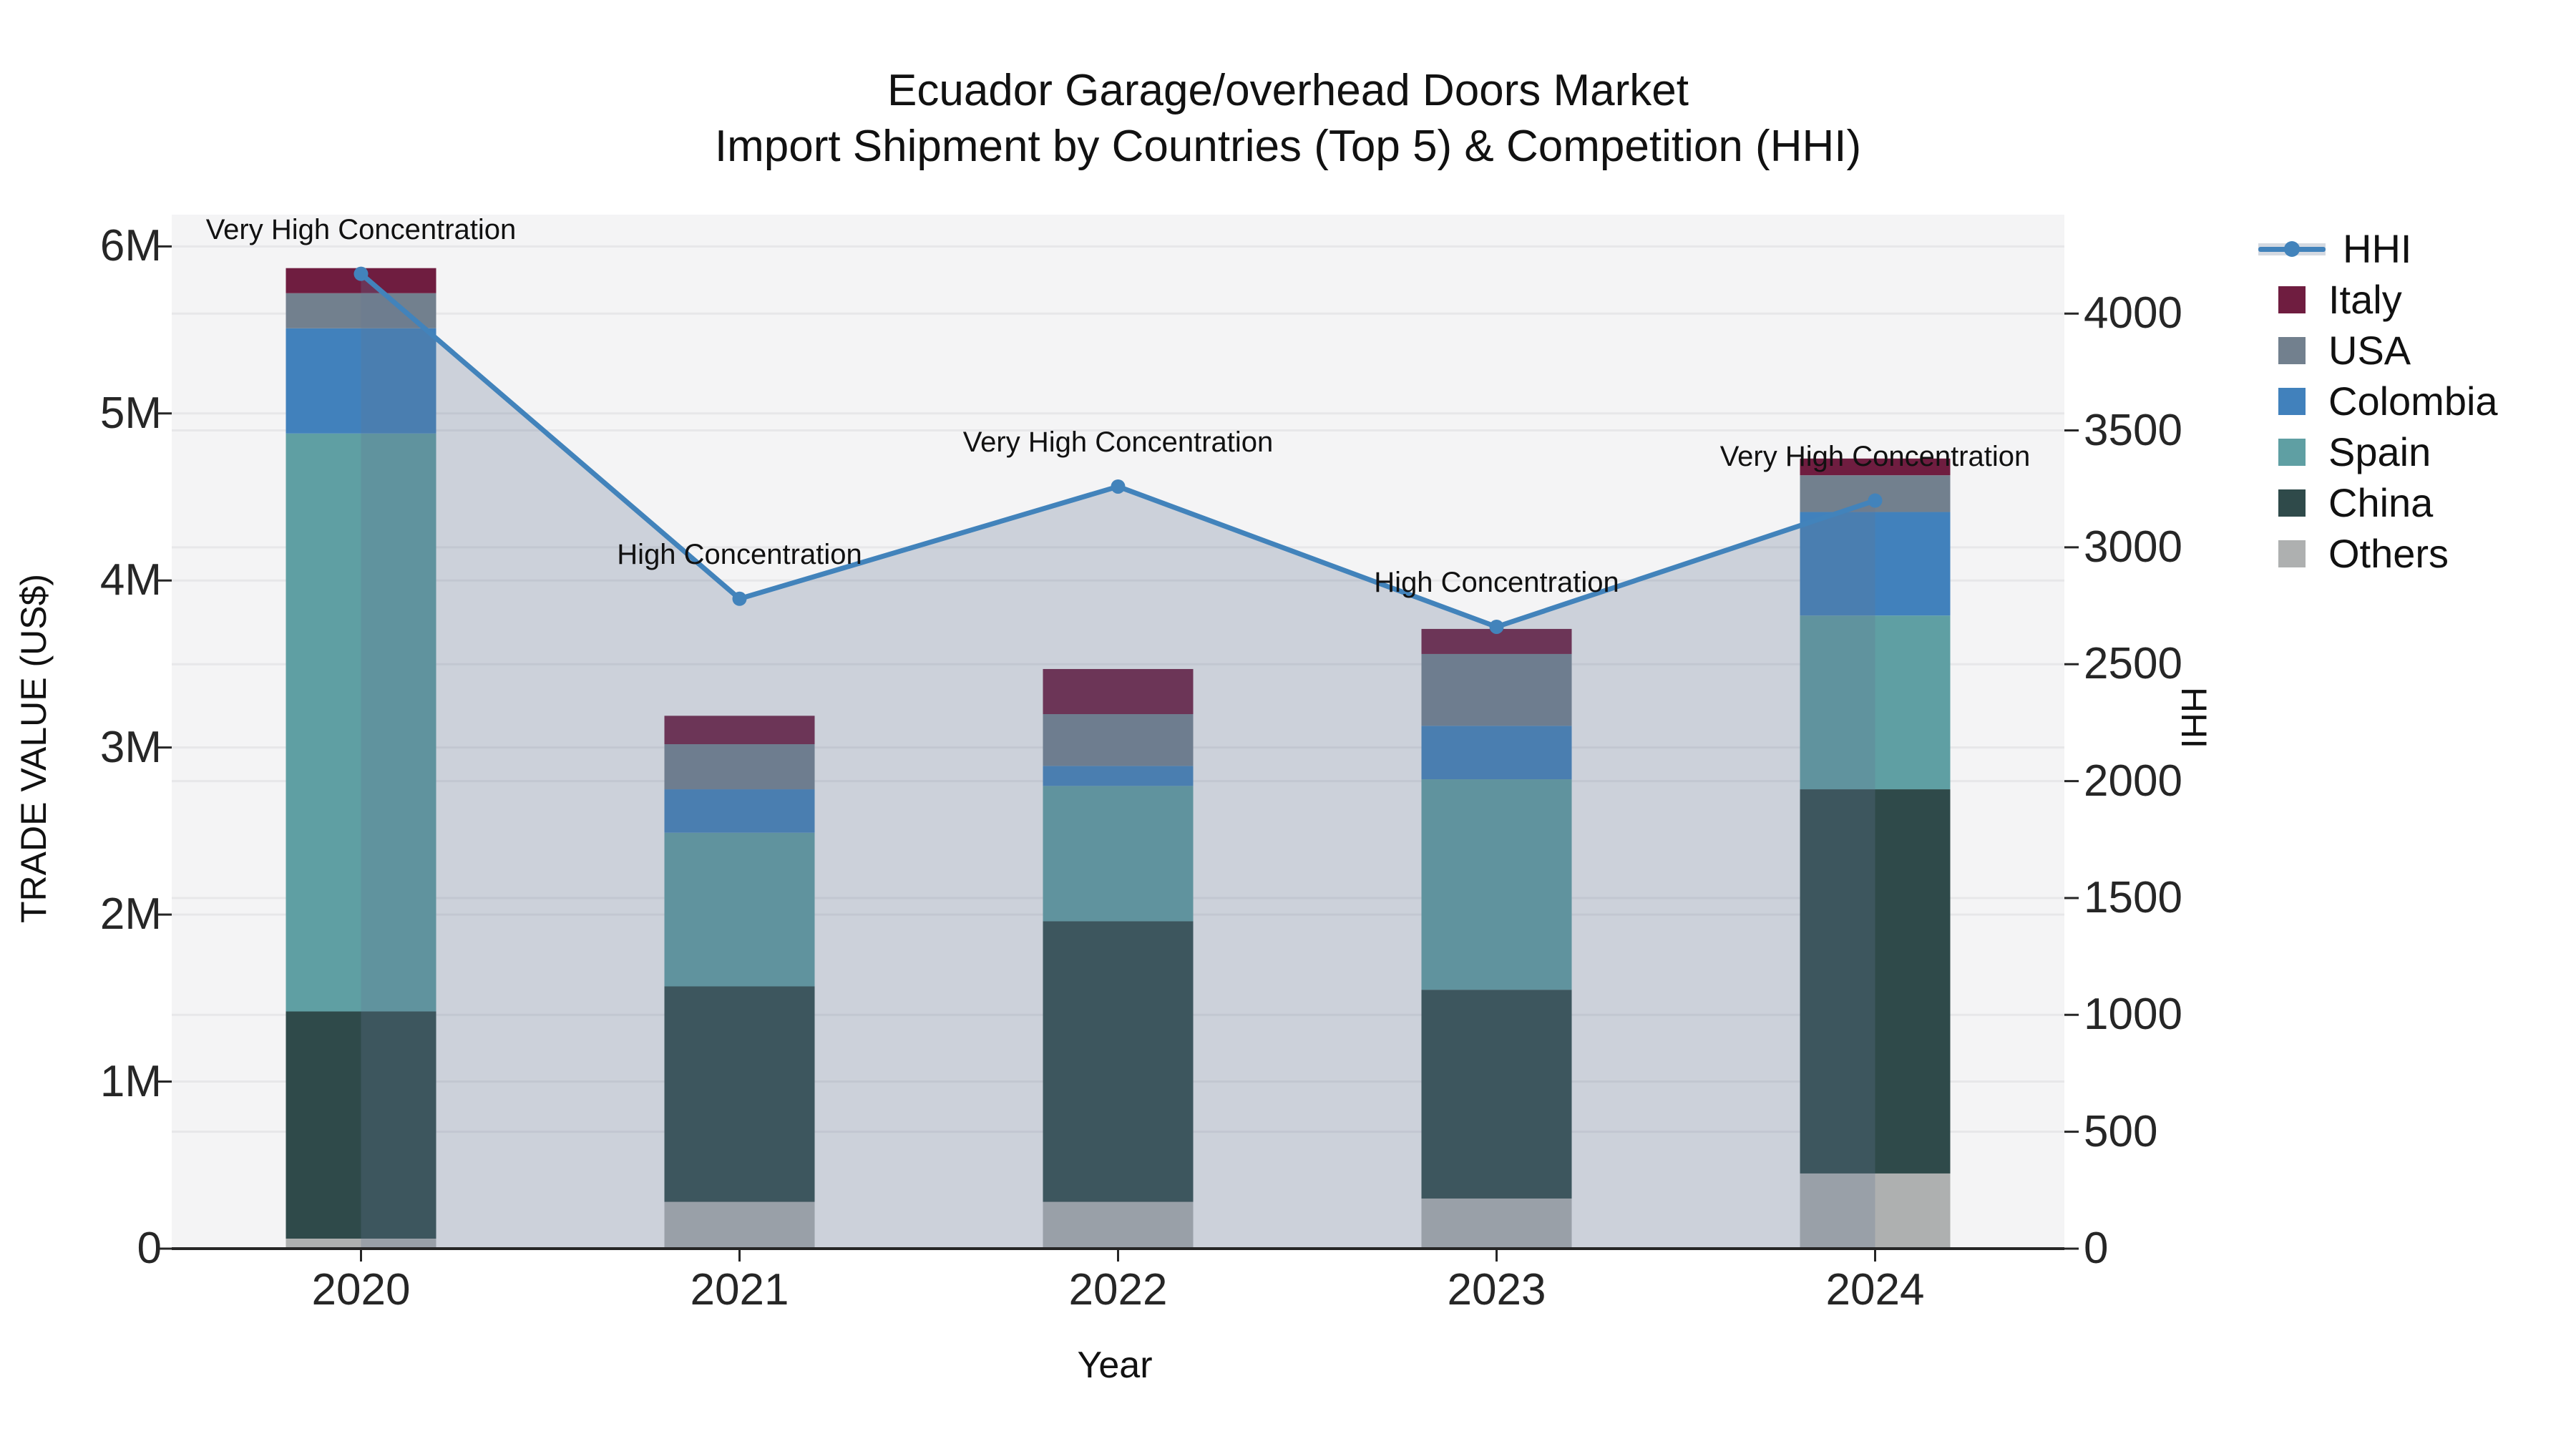  What do you see at coordinates (2133, 313) in the screenshot?
I see `y-right-tick-4000: 4000` at bounding box center [2133, 313].